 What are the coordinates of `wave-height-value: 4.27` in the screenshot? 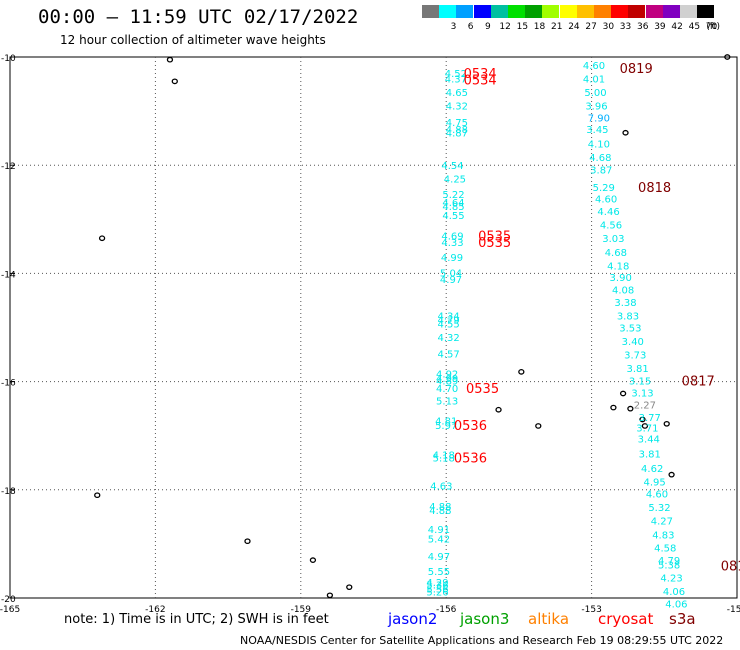 It's located at (662, 522).